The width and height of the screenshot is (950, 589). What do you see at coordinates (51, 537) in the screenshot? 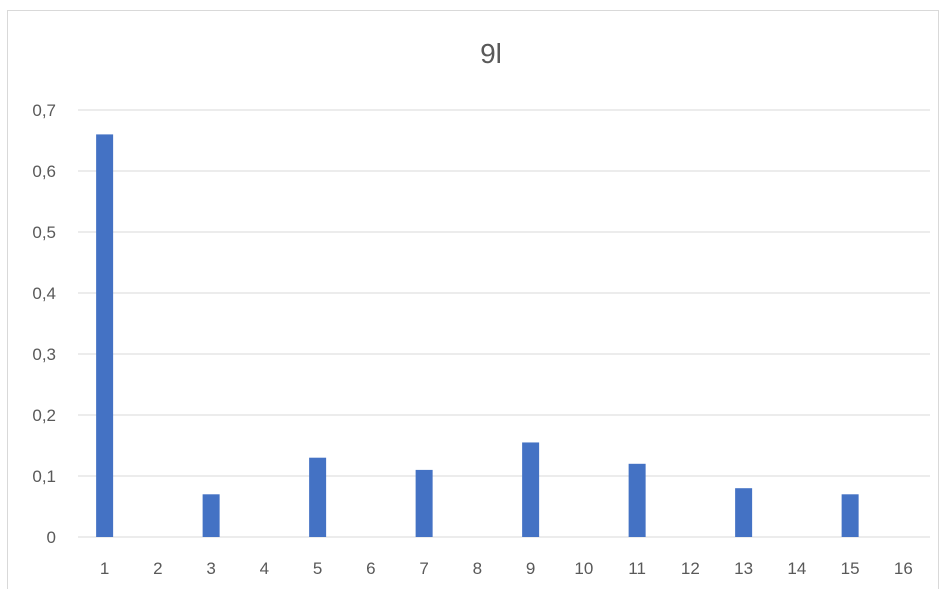
I see `y-tick-label: 0` at bounding box center [51, 537].